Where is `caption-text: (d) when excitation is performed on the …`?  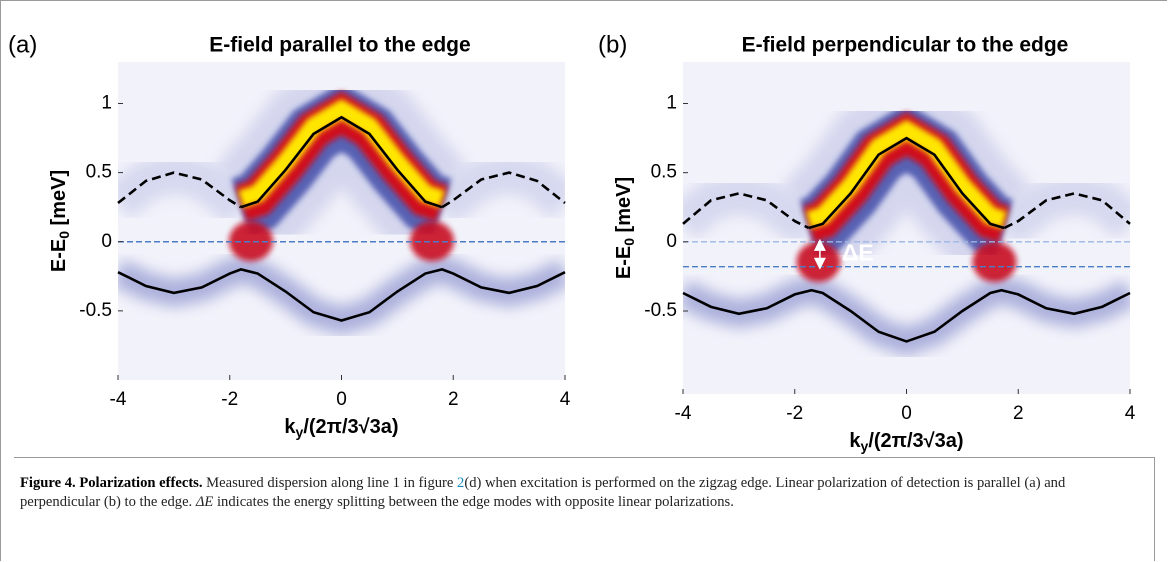 caption-text: (d) when excitation is performed on the … is located at coordinates (543, 492).